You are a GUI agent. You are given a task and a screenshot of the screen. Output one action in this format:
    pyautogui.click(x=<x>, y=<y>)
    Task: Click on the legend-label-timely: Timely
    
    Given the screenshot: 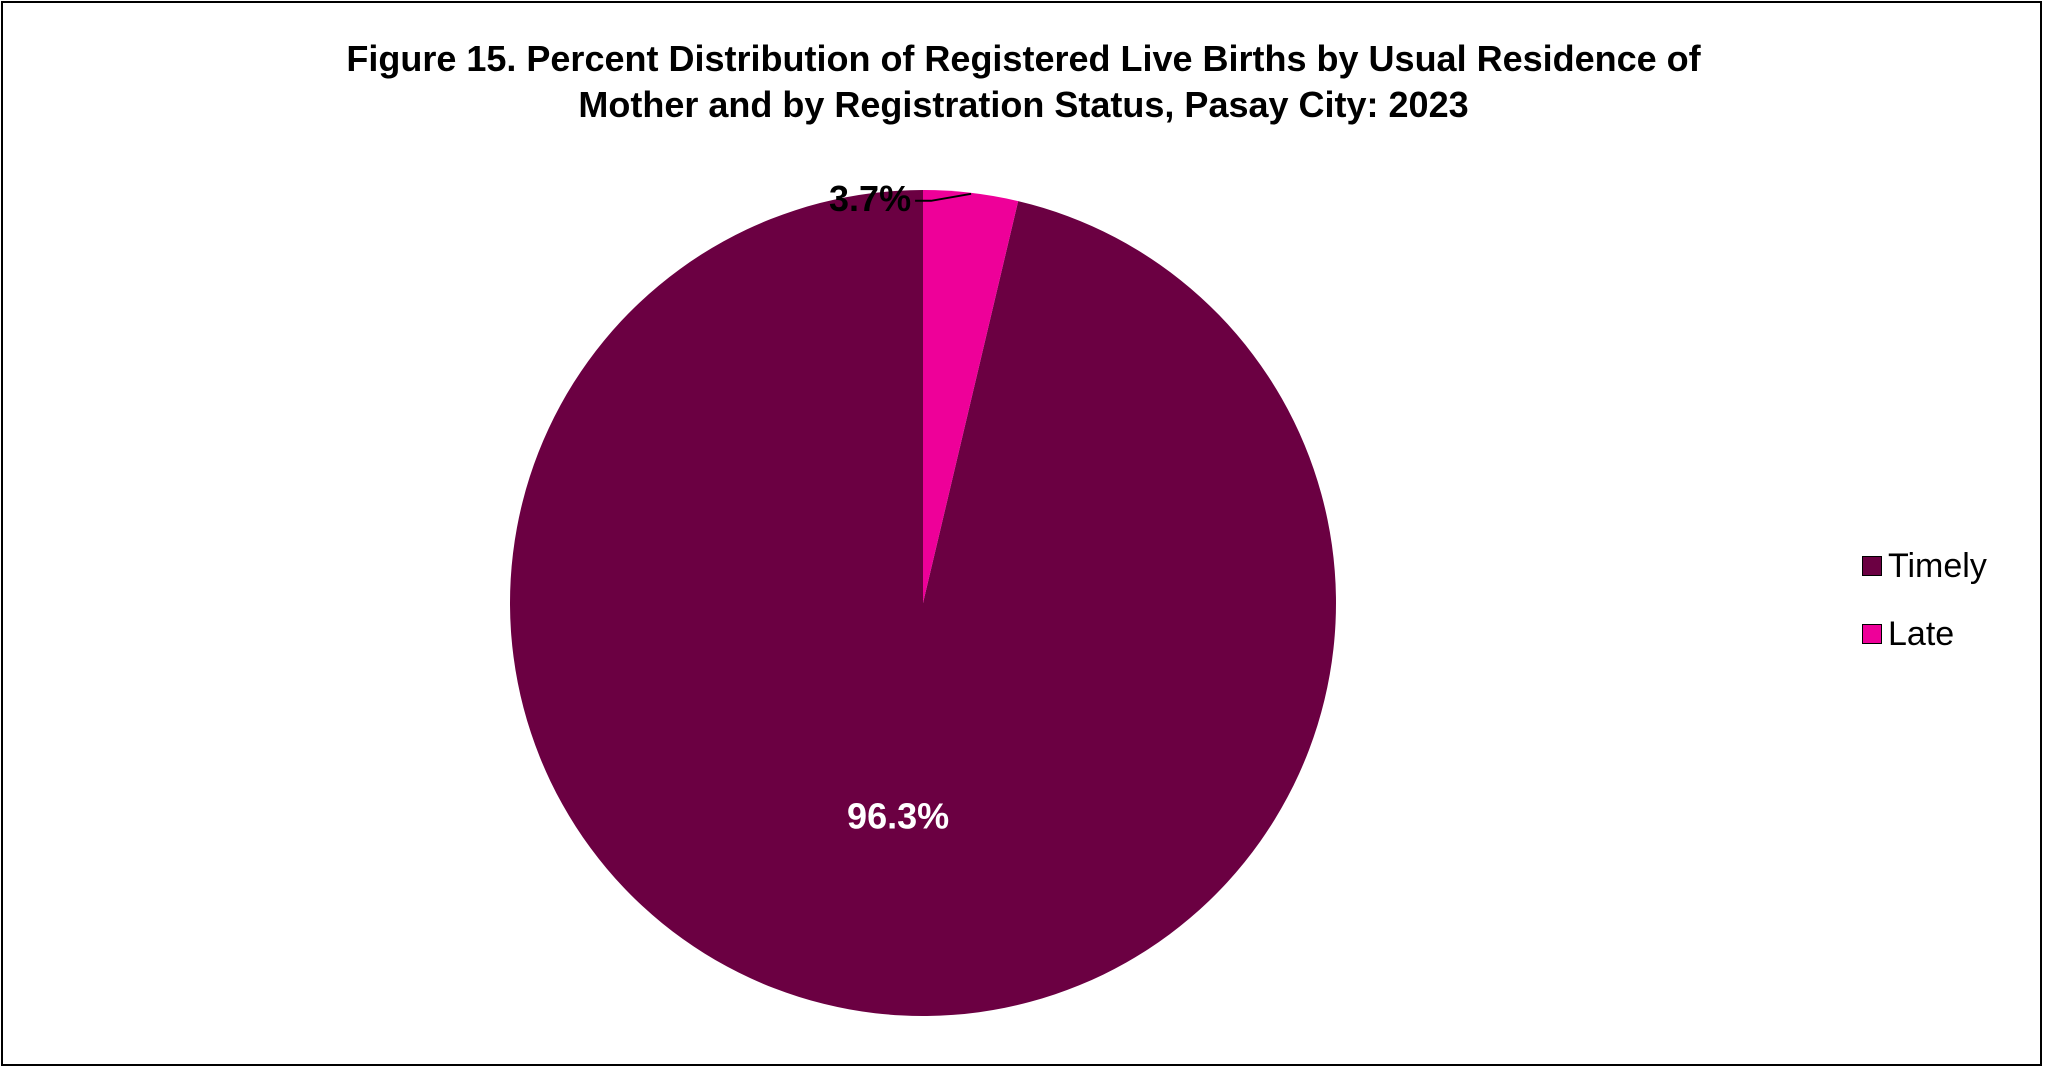 What is the action you would take?
    pyautogui.click(x=1937, y=565)
    